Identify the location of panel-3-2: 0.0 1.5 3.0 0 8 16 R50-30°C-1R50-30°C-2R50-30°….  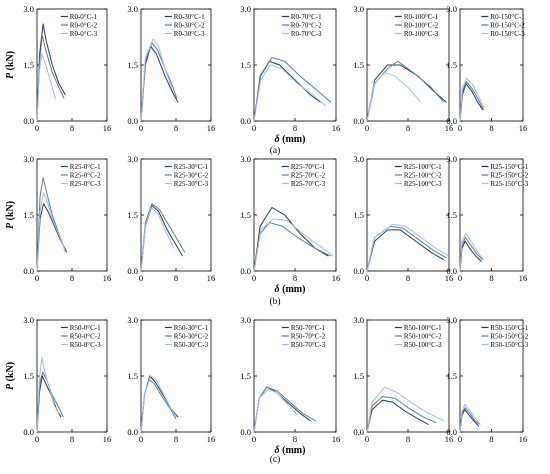
(171, 379).